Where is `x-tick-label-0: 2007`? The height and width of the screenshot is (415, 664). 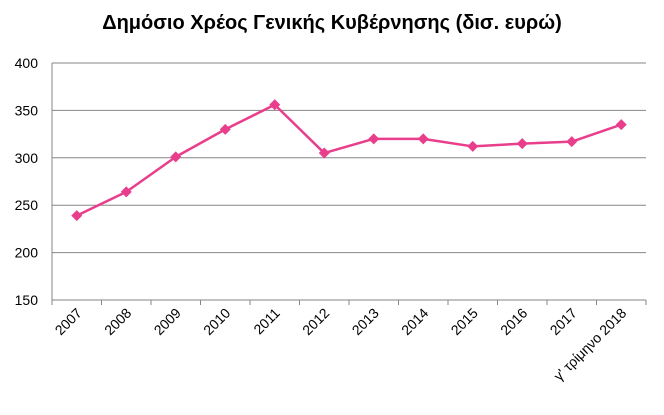
x-tick-label-0: 2007 is located at coordinates (68, 321).